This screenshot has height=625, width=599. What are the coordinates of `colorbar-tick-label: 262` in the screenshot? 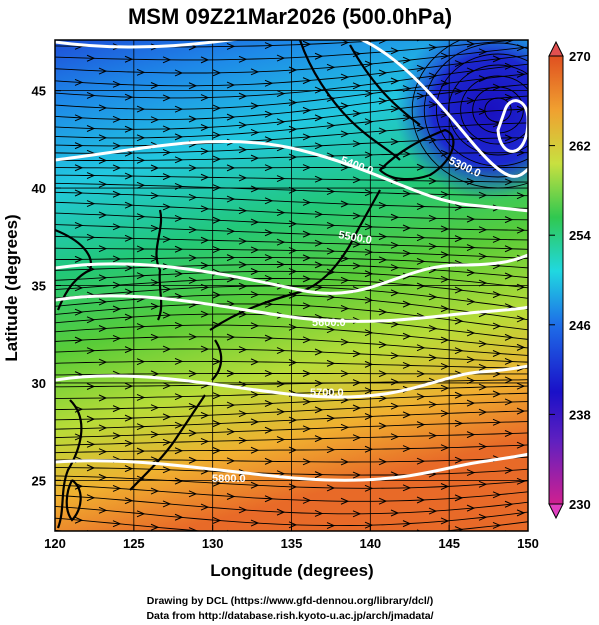 It's located at (580, 146).